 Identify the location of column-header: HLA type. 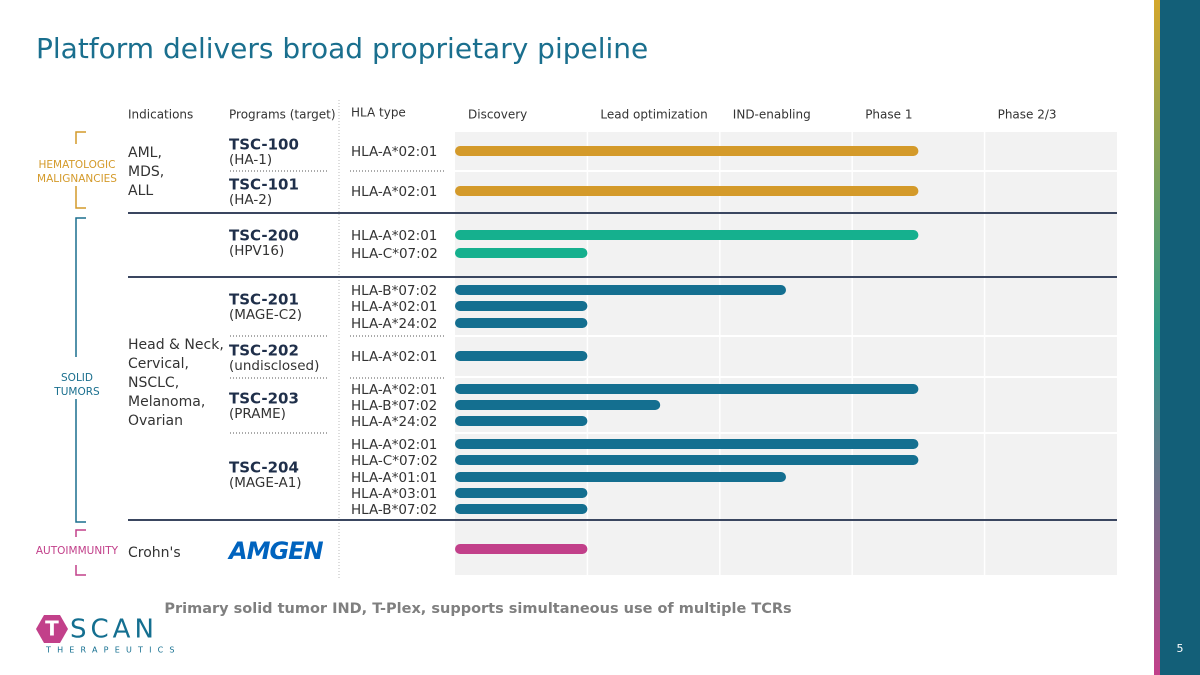
(378, 113).